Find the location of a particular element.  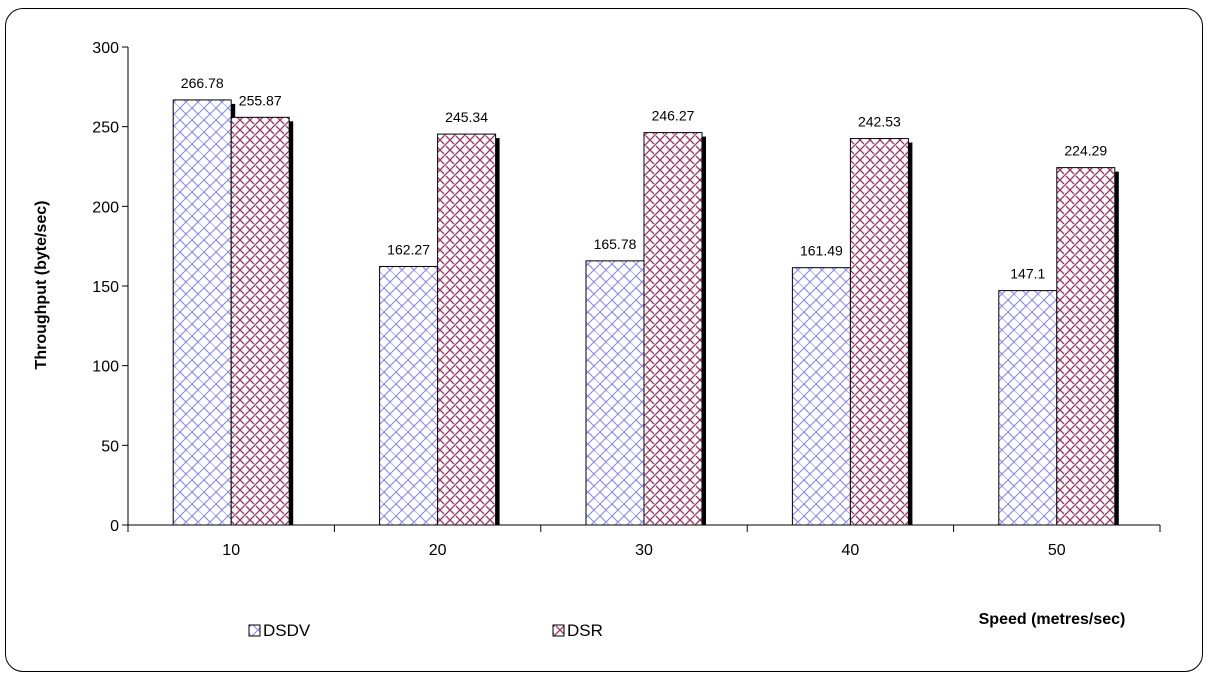

data-label-dsr-10: 255.87 is located at coordinates (260, 100).